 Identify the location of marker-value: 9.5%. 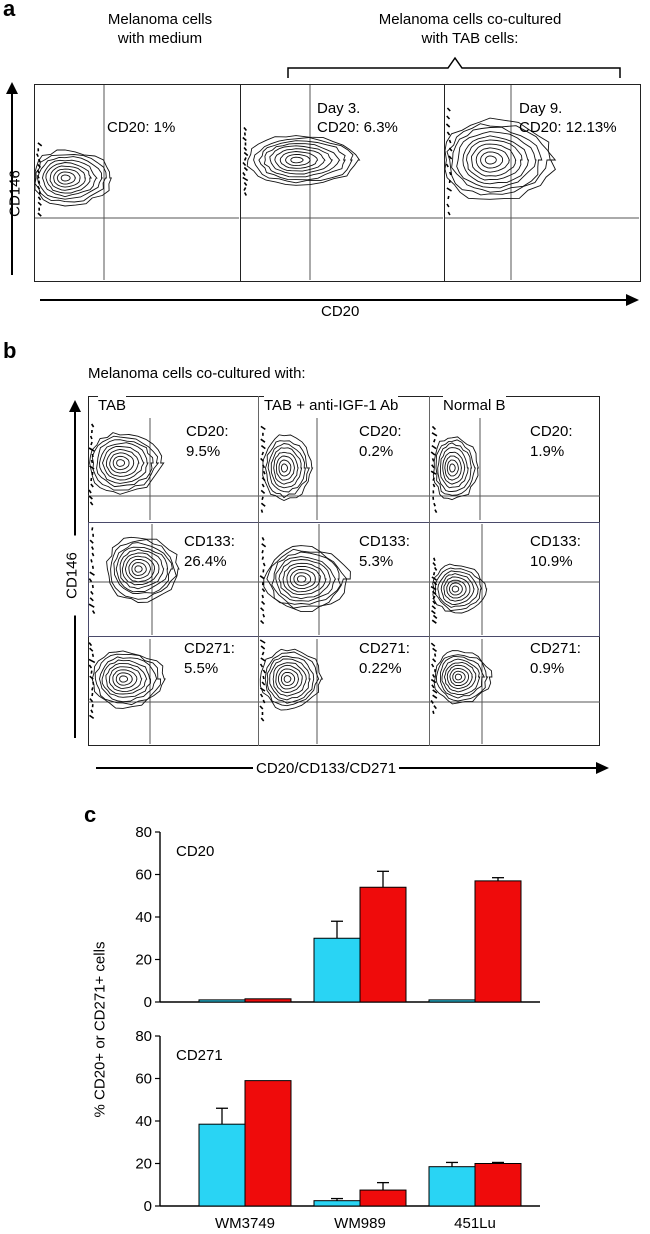
(203, 451).